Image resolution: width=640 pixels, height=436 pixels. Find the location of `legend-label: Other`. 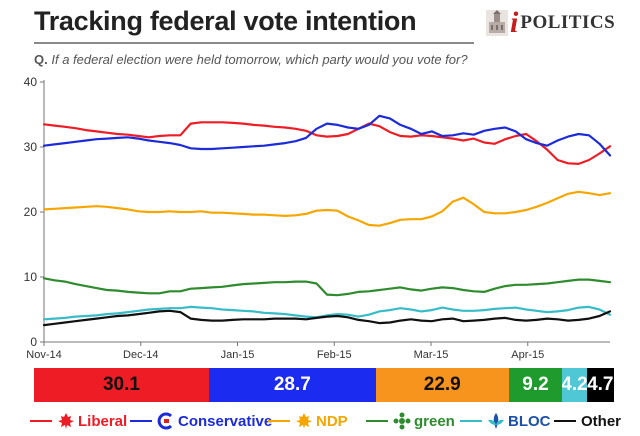

legend-label: Other is located at coordinates (601, 421).